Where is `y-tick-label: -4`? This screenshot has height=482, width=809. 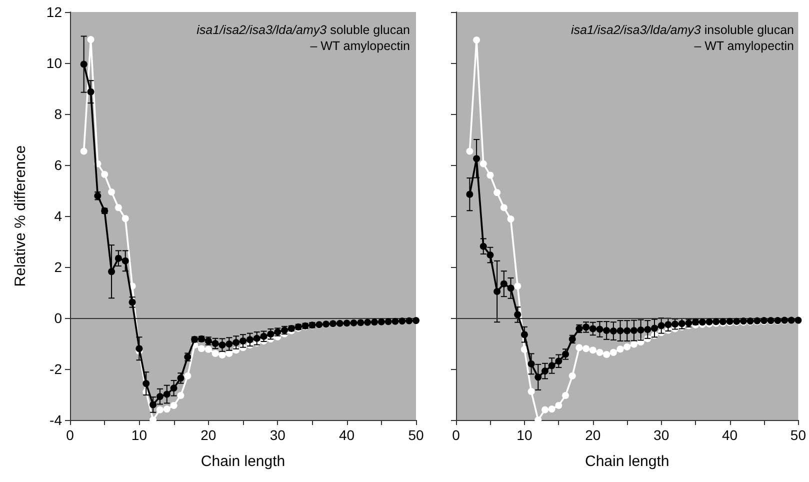
y-tick-label: -4 is located at coordinates (56, 420).